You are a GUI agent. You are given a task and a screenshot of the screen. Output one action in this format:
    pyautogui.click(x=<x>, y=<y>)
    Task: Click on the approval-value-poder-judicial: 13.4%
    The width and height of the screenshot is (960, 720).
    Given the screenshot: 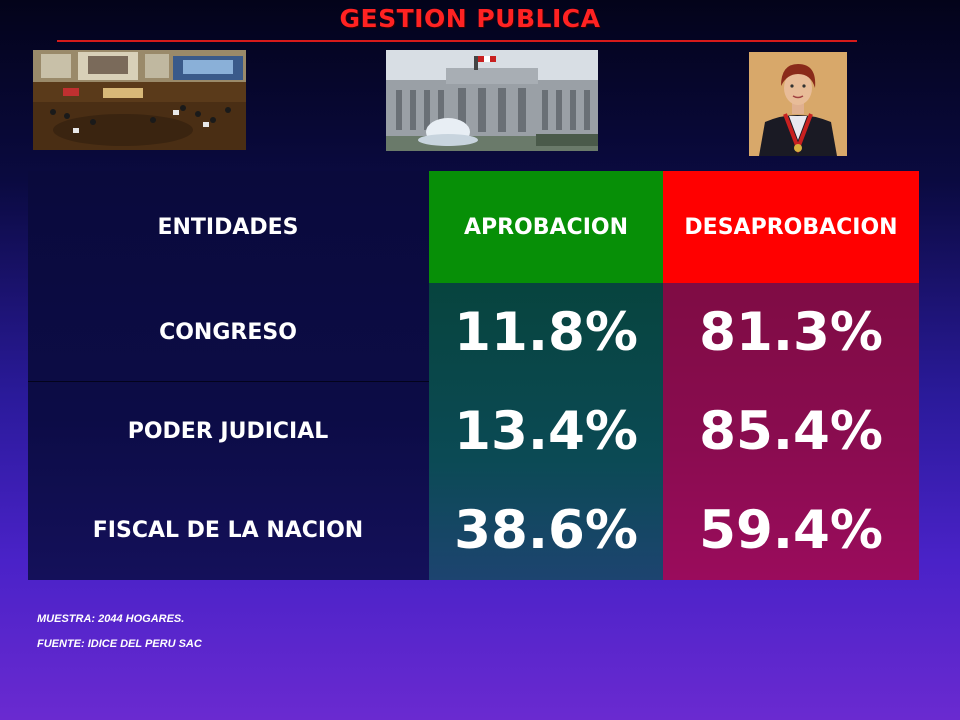 What is the action you would take?
    pyautogui.click(x=546, y=431)
    